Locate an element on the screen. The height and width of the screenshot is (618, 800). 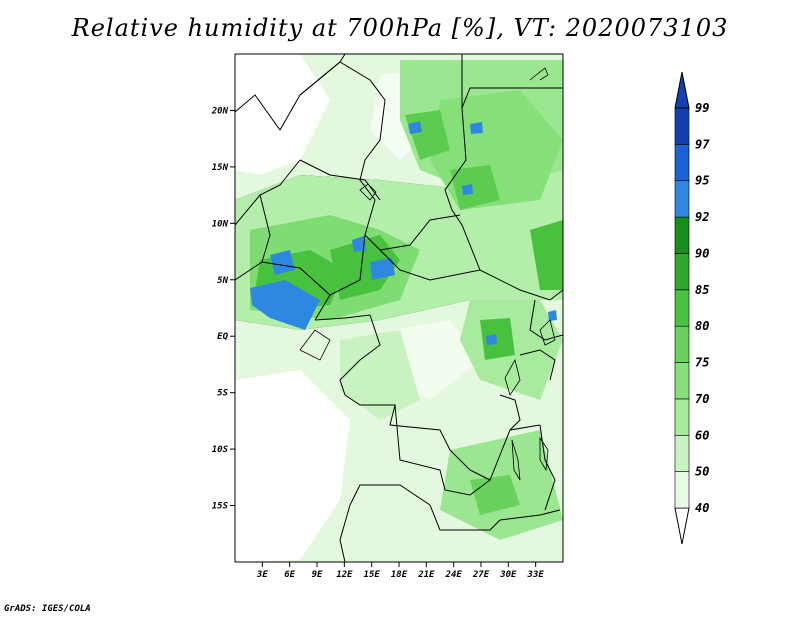
lat-tick-label: 10S is located at coordinates (220, 450).